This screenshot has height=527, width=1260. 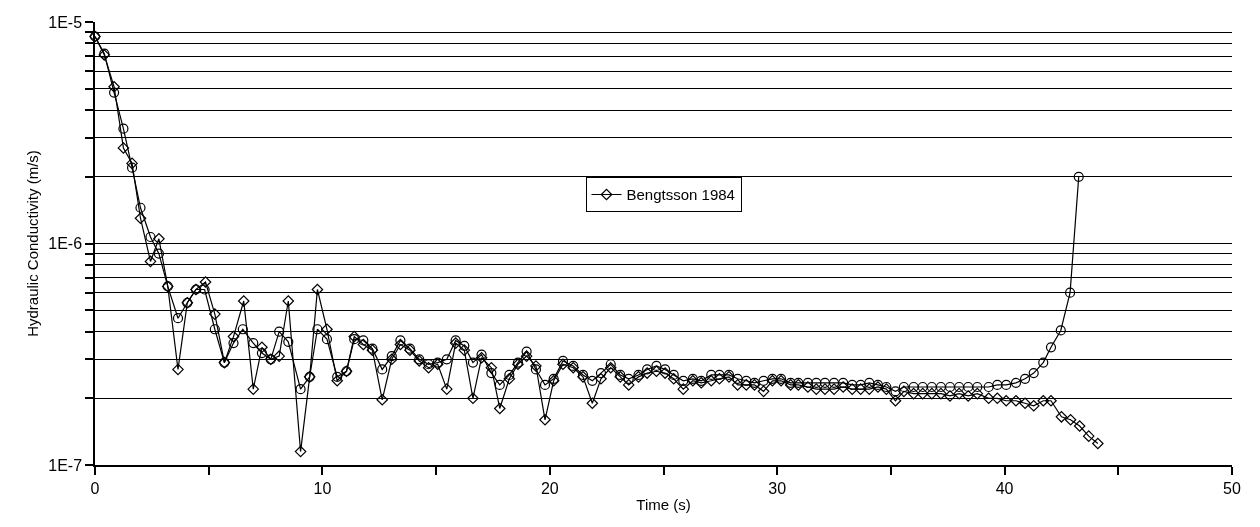 What do you see at coordinates (32, 243) in the screenshot?
I see `y-axis-title: Hydraulic Conductivity (m/s)` at bounding box center [32, 243].